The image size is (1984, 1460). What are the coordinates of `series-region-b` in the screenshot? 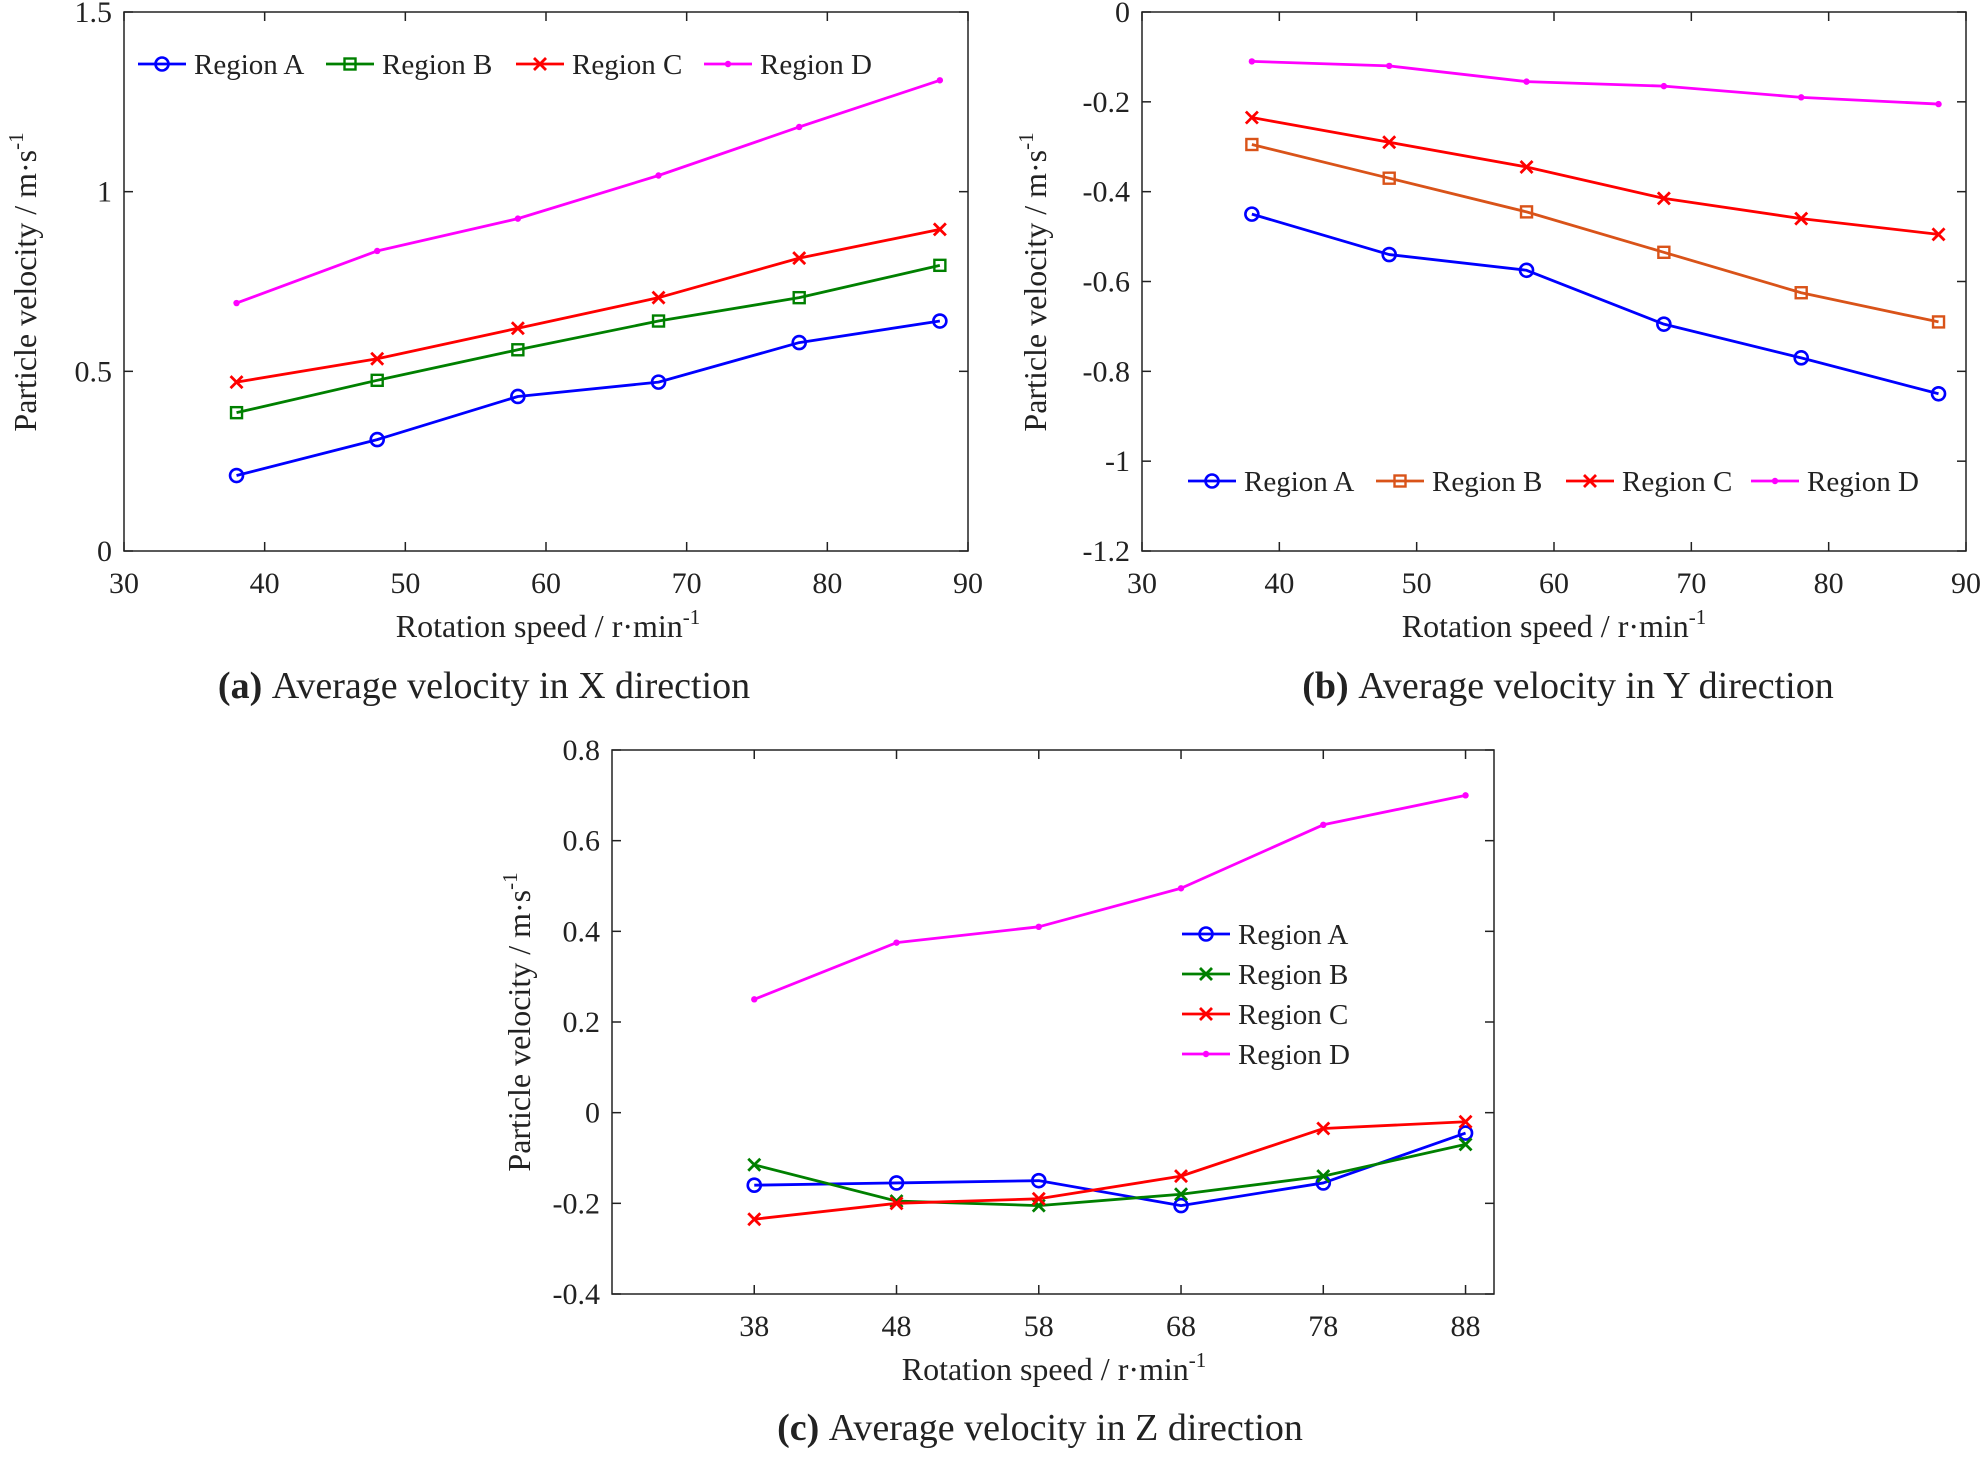 It's located at (1110, 1175).